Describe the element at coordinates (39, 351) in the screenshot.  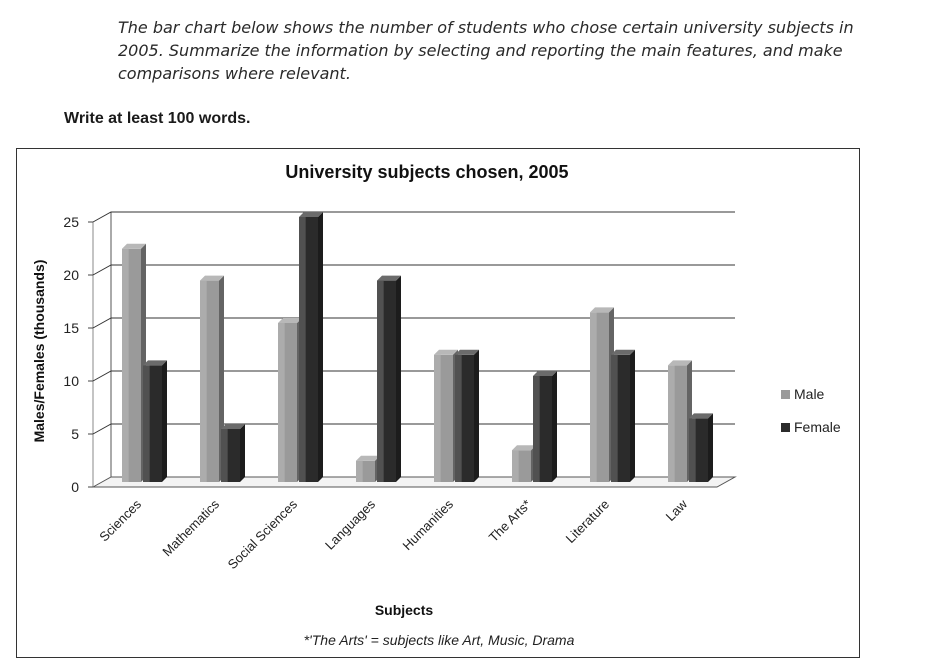
I see `y-axis-label: Males/Females (thousands)` at that location.